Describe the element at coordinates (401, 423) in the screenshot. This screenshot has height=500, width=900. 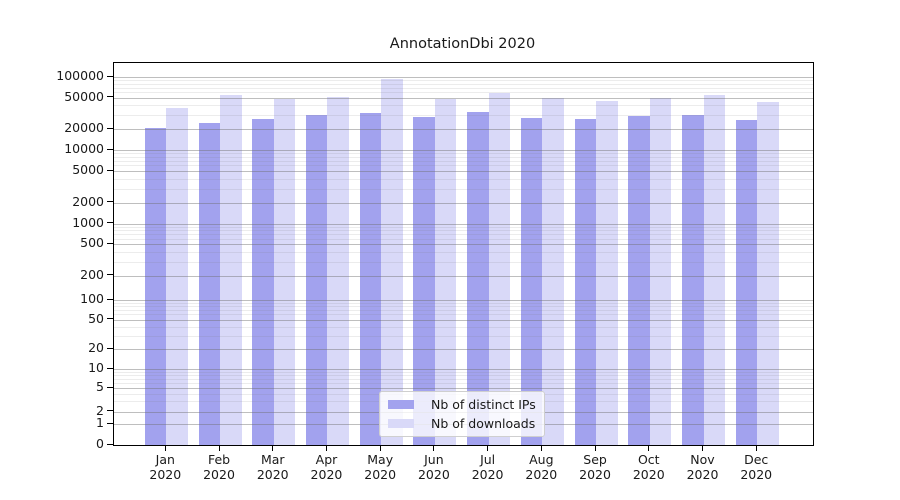
I see `legend-swatch-downloads` at that location.